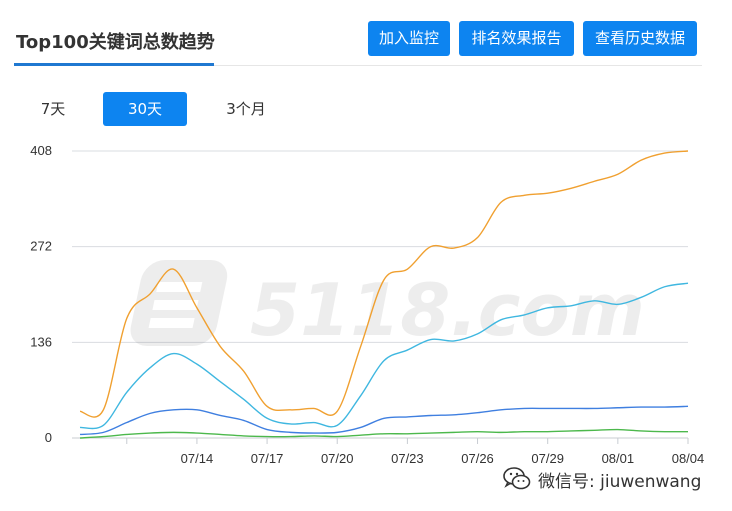 The image size is (732, 511). Describe the element at coordinates (409, 38) in the screenshot. I see `add-monitor-button: 加入监控` at that location.